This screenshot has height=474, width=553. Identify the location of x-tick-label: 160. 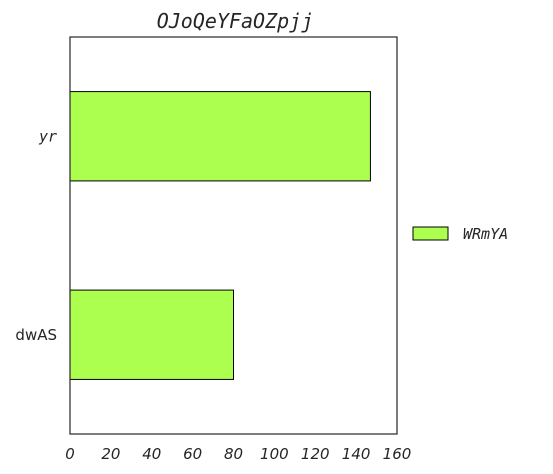
(397, 454).